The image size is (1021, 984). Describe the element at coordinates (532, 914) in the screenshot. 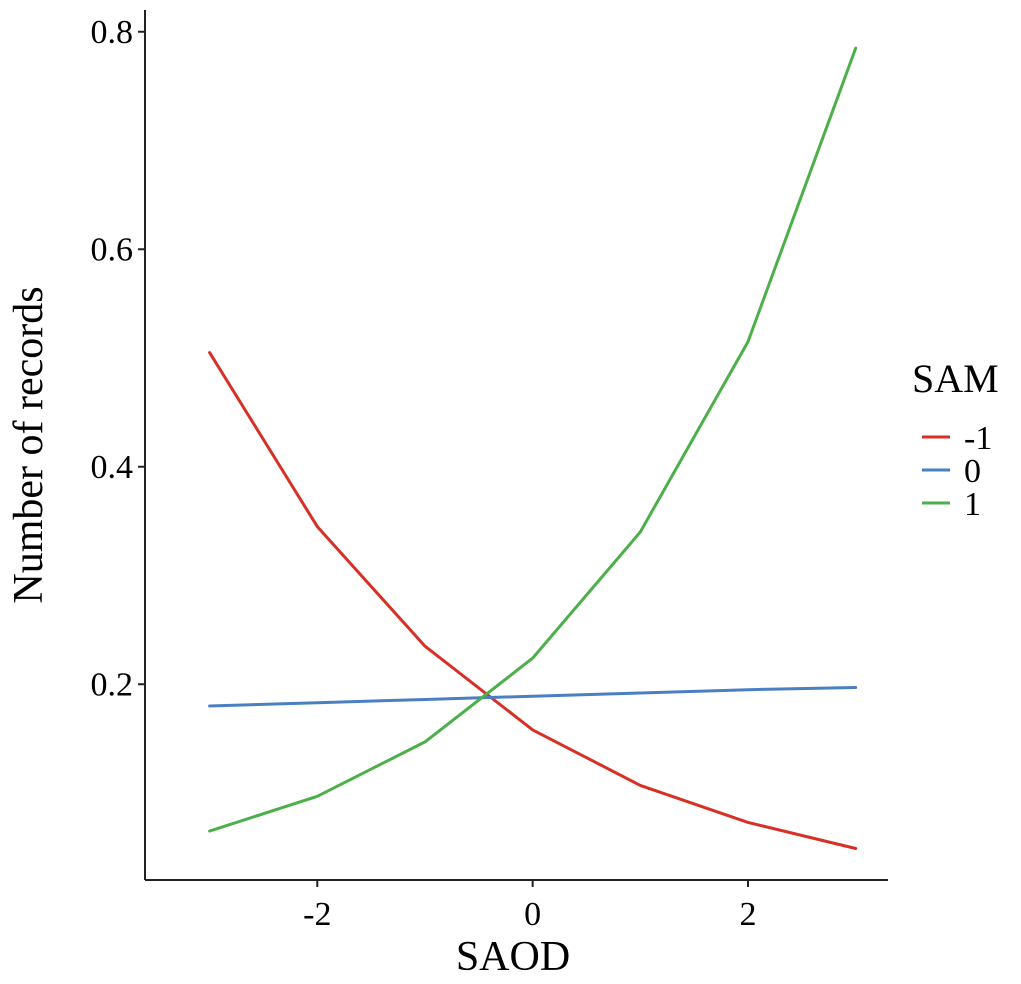

I see `x-tick-label: 0` at that location.